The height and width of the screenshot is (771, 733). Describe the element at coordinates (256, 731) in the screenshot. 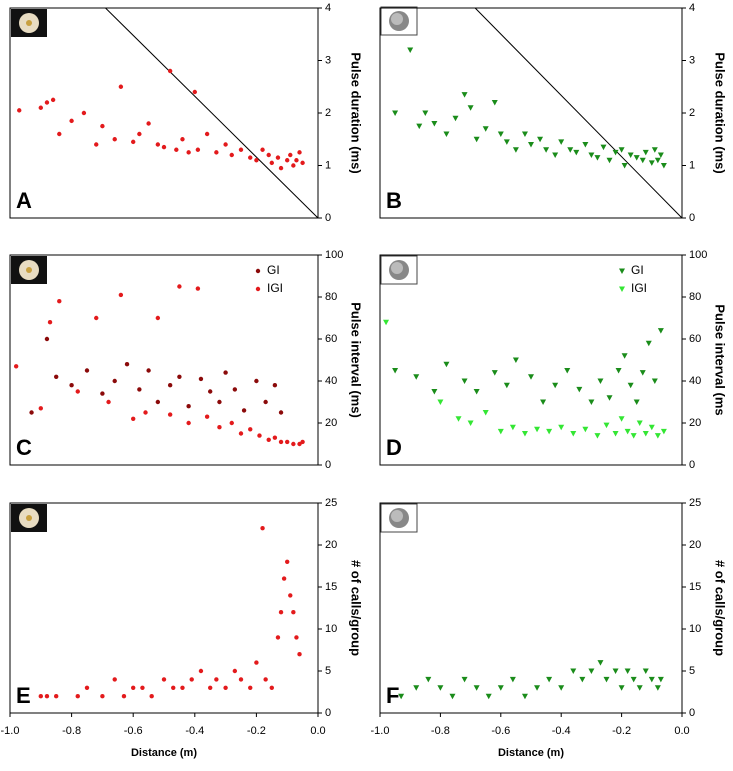

I see `x-tick-label: -0.2` at that location.